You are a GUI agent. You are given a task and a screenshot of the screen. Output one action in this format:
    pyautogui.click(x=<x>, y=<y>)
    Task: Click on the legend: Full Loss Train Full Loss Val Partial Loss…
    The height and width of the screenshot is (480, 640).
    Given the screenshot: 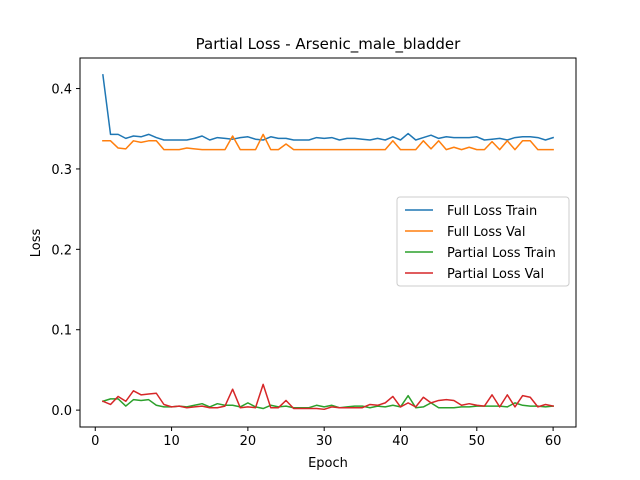 What is the action you would take?
    pyautogui.click(x=483, y=241)
    